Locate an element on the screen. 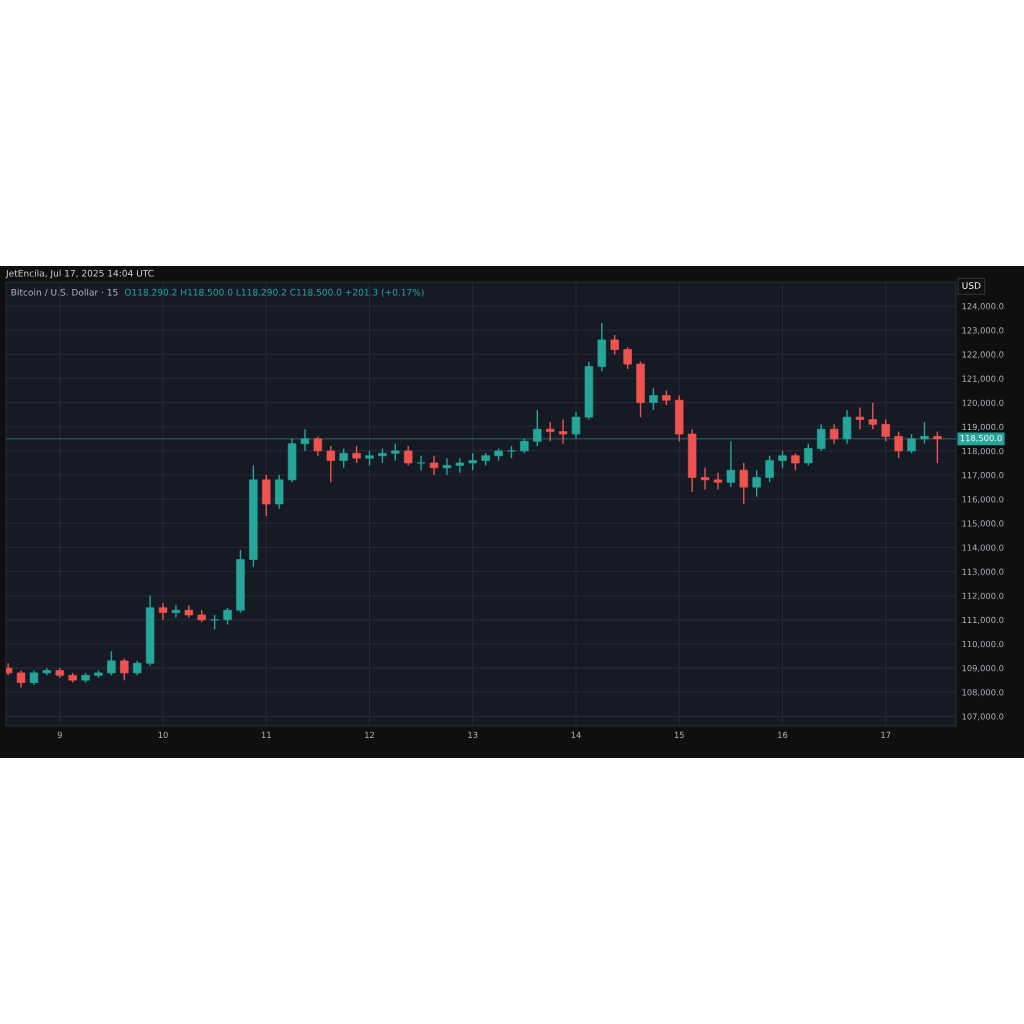 The image size is (1024, 1024). y-tick-label: 111,000.0 is located at coordinates (983, 620).